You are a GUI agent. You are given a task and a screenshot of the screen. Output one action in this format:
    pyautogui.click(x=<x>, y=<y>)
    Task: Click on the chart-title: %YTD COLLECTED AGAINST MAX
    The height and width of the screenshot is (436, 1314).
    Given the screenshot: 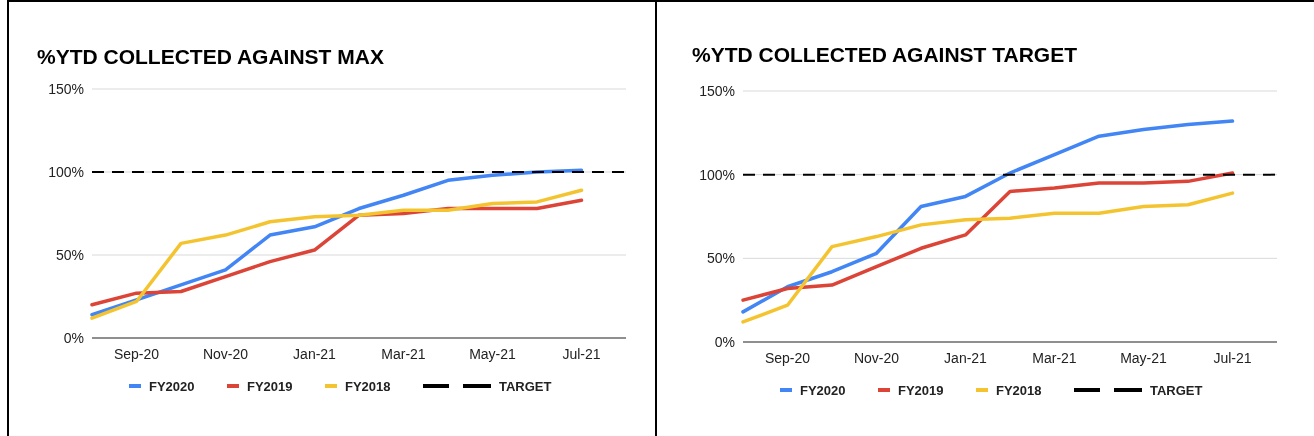 What is the action you would take?
    pyautogui.click(x=210, y=56)
    